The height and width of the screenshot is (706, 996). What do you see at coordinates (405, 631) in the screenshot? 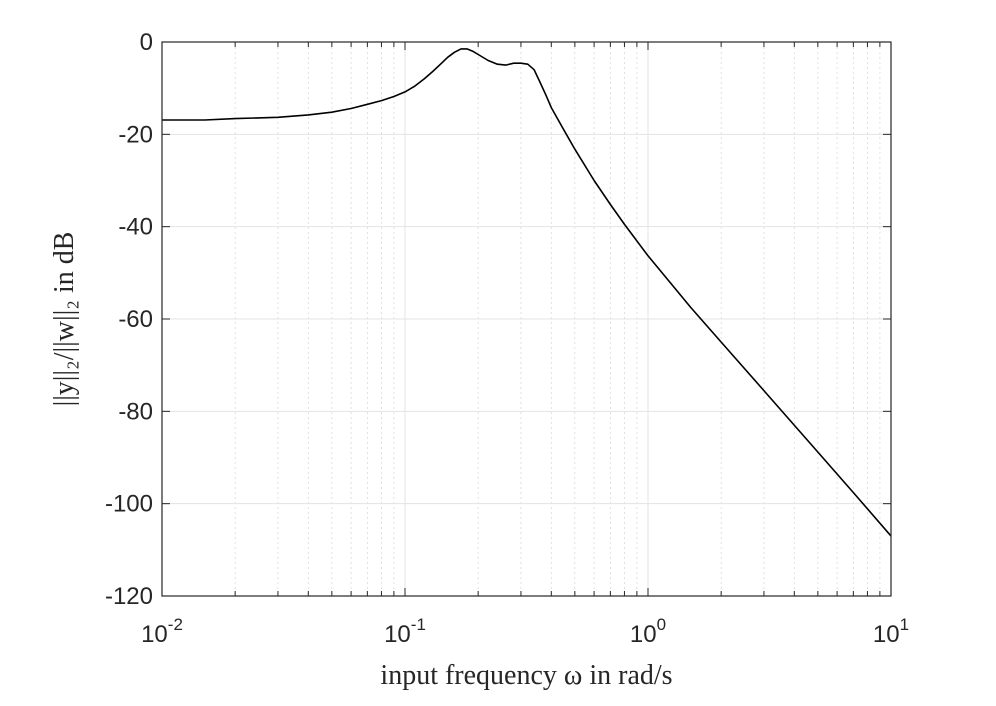
I see `x-tick-label: 10⁻¹` at bounding box center [405, 631].